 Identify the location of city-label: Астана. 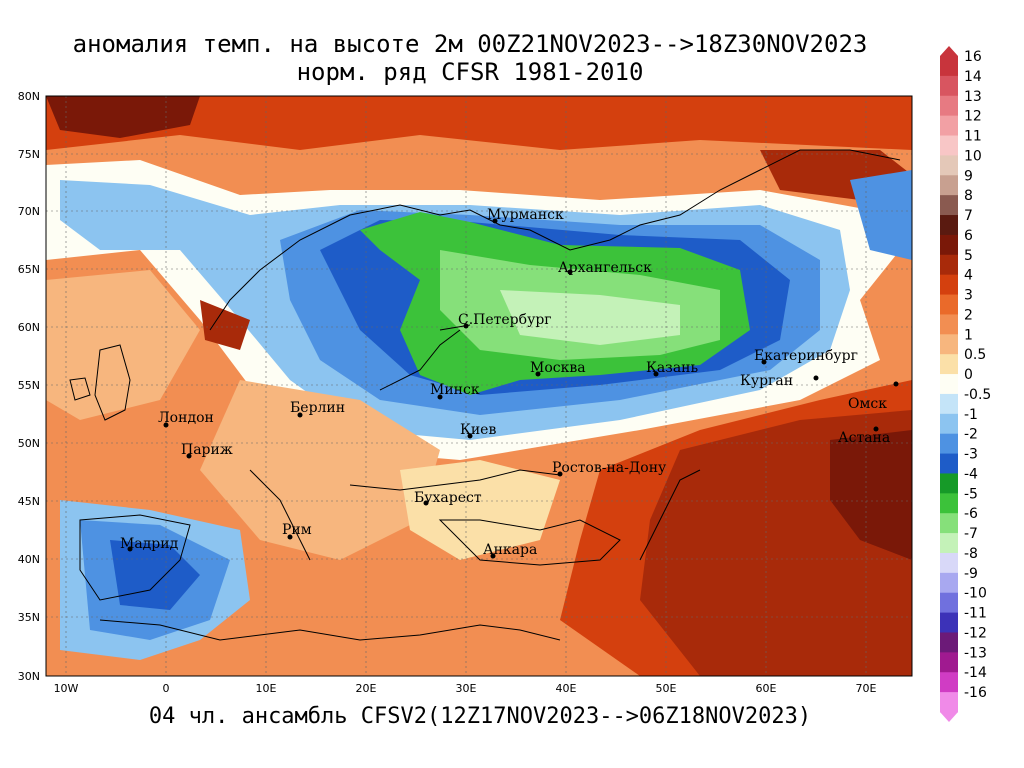
(864, 438).